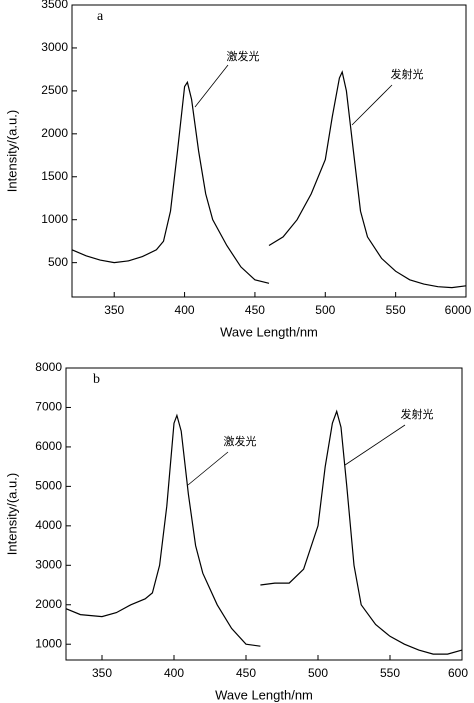 The width and height of the screenshot is (474, 703). What do you see at coordinates (458, 310) in the screenshot?
I see `x-tick-label: 6000` at bounding box center [458, 310].